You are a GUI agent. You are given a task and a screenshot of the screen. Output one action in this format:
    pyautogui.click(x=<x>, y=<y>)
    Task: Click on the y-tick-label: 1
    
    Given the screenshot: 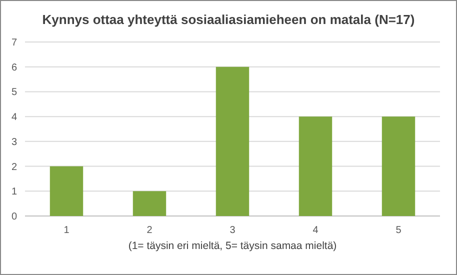 What is the action you would take?
    pyautogui.click(x=14, y=192)
    